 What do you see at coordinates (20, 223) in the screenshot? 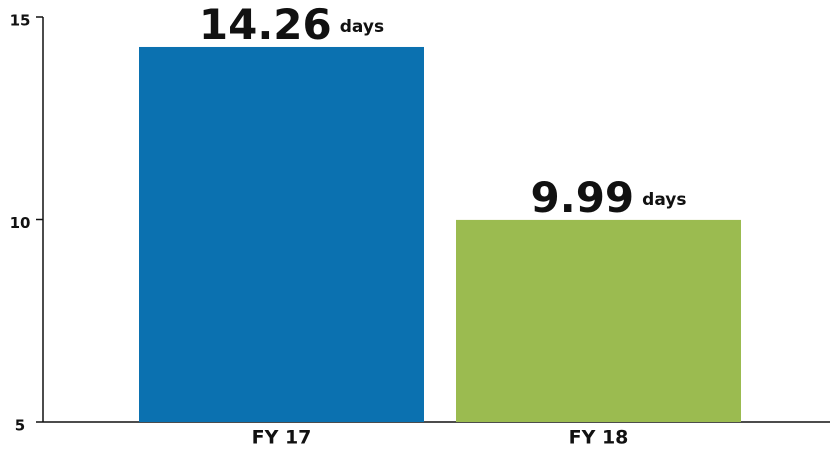
I see `y-tick-label: 10` at bounding box center [20, 223].